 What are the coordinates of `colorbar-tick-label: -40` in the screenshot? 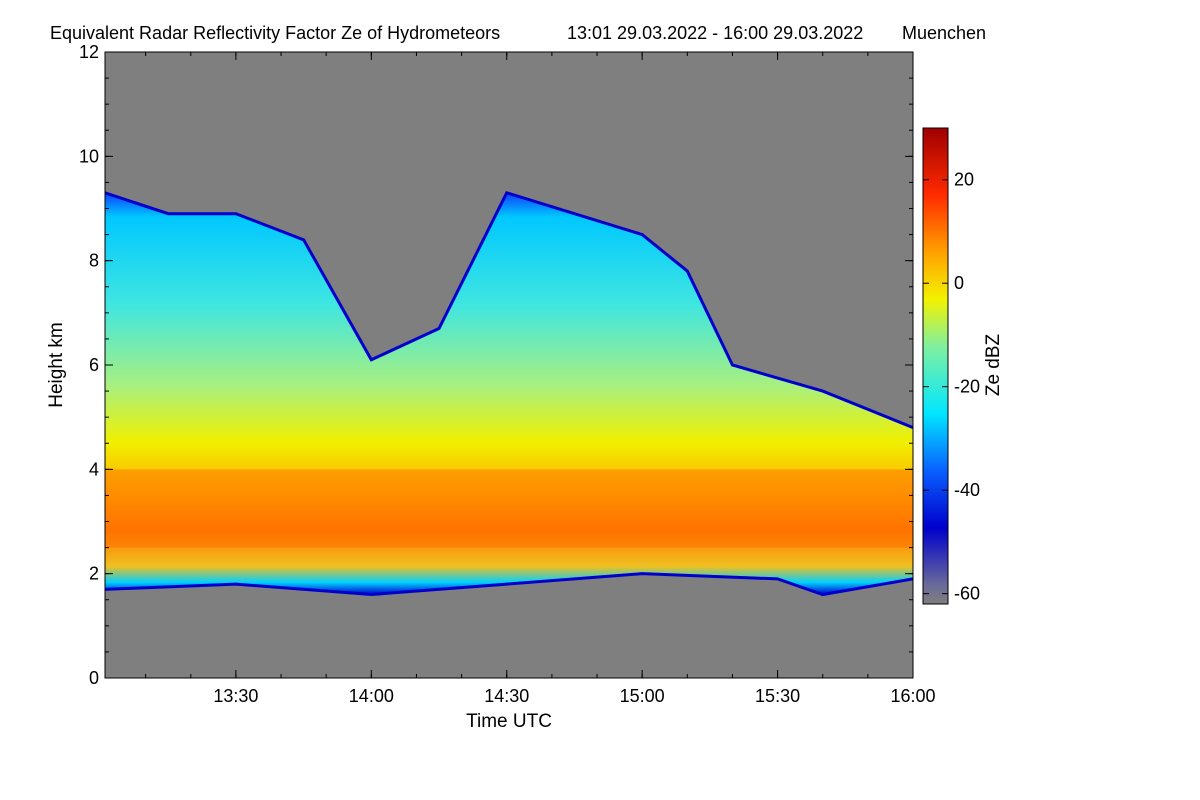 It's located at (967, 490).